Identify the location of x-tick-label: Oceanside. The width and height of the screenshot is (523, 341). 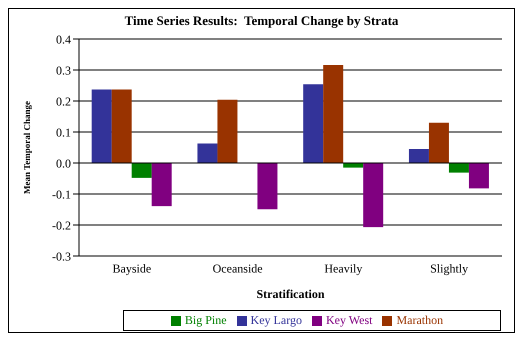
(237, 269).